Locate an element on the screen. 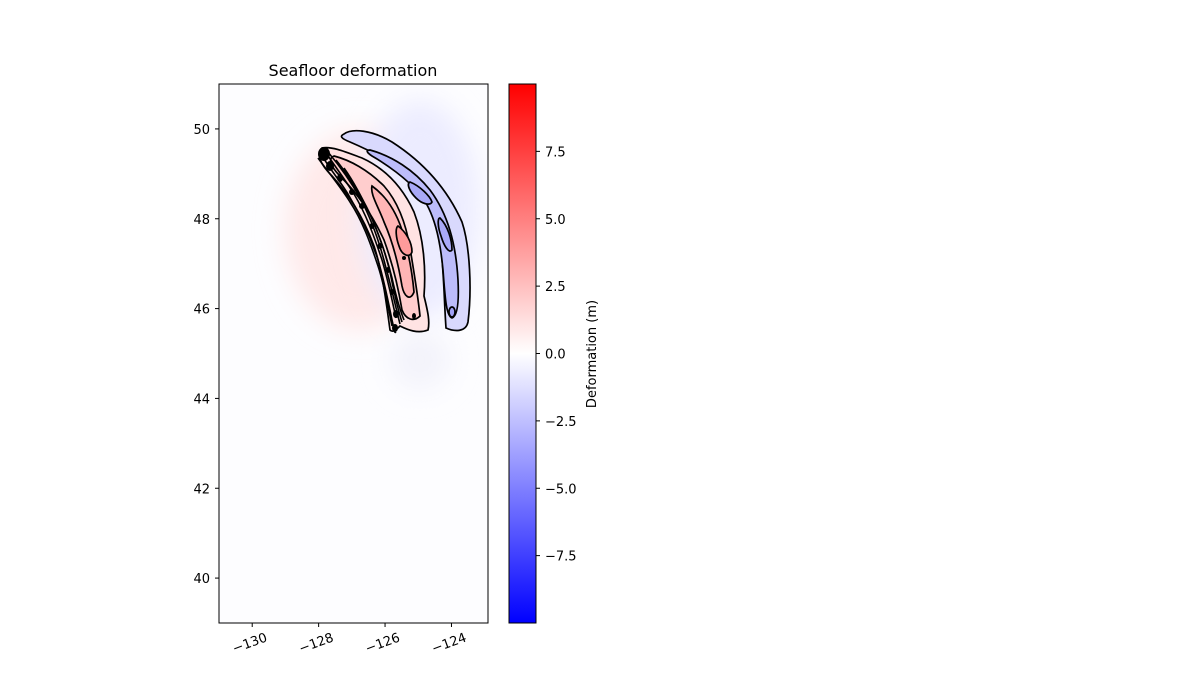  x-tick-label: −126 is located at coordinates (383, 644).